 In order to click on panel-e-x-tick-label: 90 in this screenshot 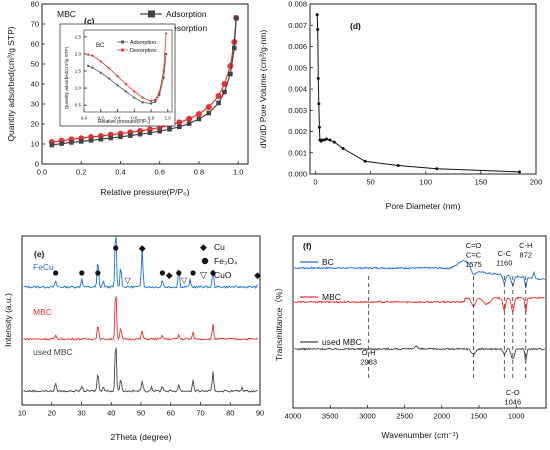, I will do `click(260, 413)`.